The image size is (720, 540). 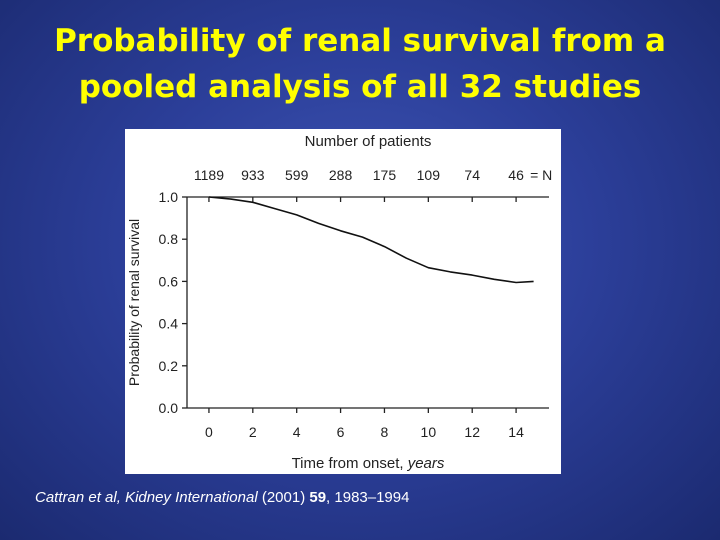 What do you see at coordinates (283, 497) in the screenshot?
I see `citation-year: (2001)` at bounding box center [283, 497].